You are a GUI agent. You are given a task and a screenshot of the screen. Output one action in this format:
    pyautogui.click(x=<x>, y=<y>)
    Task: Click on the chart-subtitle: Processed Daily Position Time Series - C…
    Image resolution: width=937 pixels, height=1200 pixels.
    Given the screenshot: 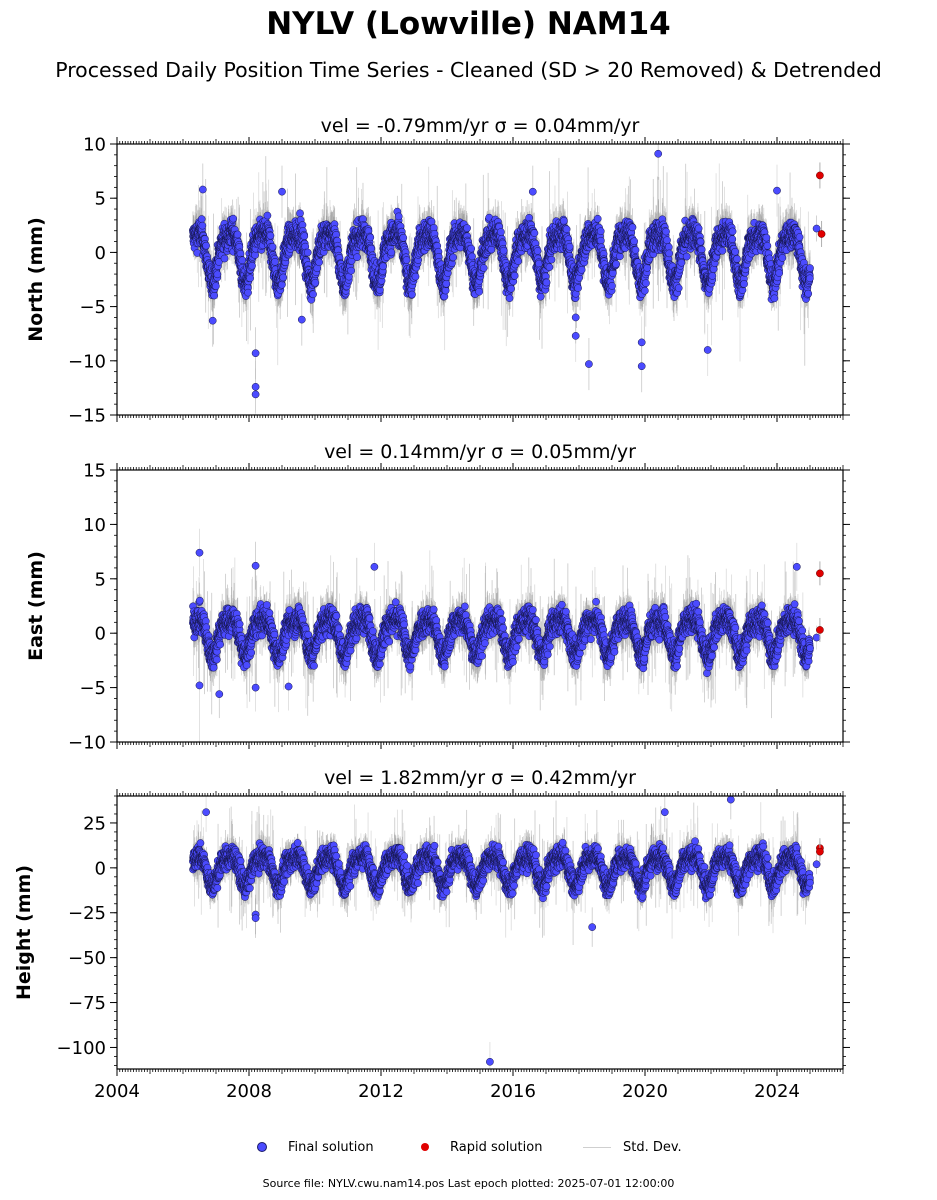 What is the action you would take?
    pyautogui.click(x=468, y=70)
    